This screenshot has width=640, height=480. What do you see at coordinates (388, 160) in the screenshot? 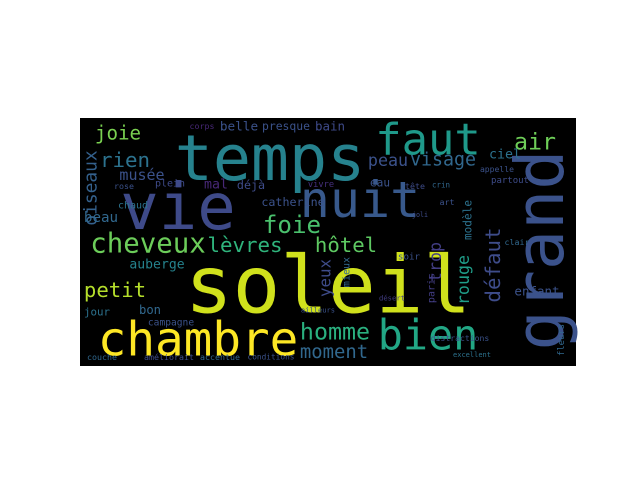
I see `word: peau` at bounding box center [388, 160].